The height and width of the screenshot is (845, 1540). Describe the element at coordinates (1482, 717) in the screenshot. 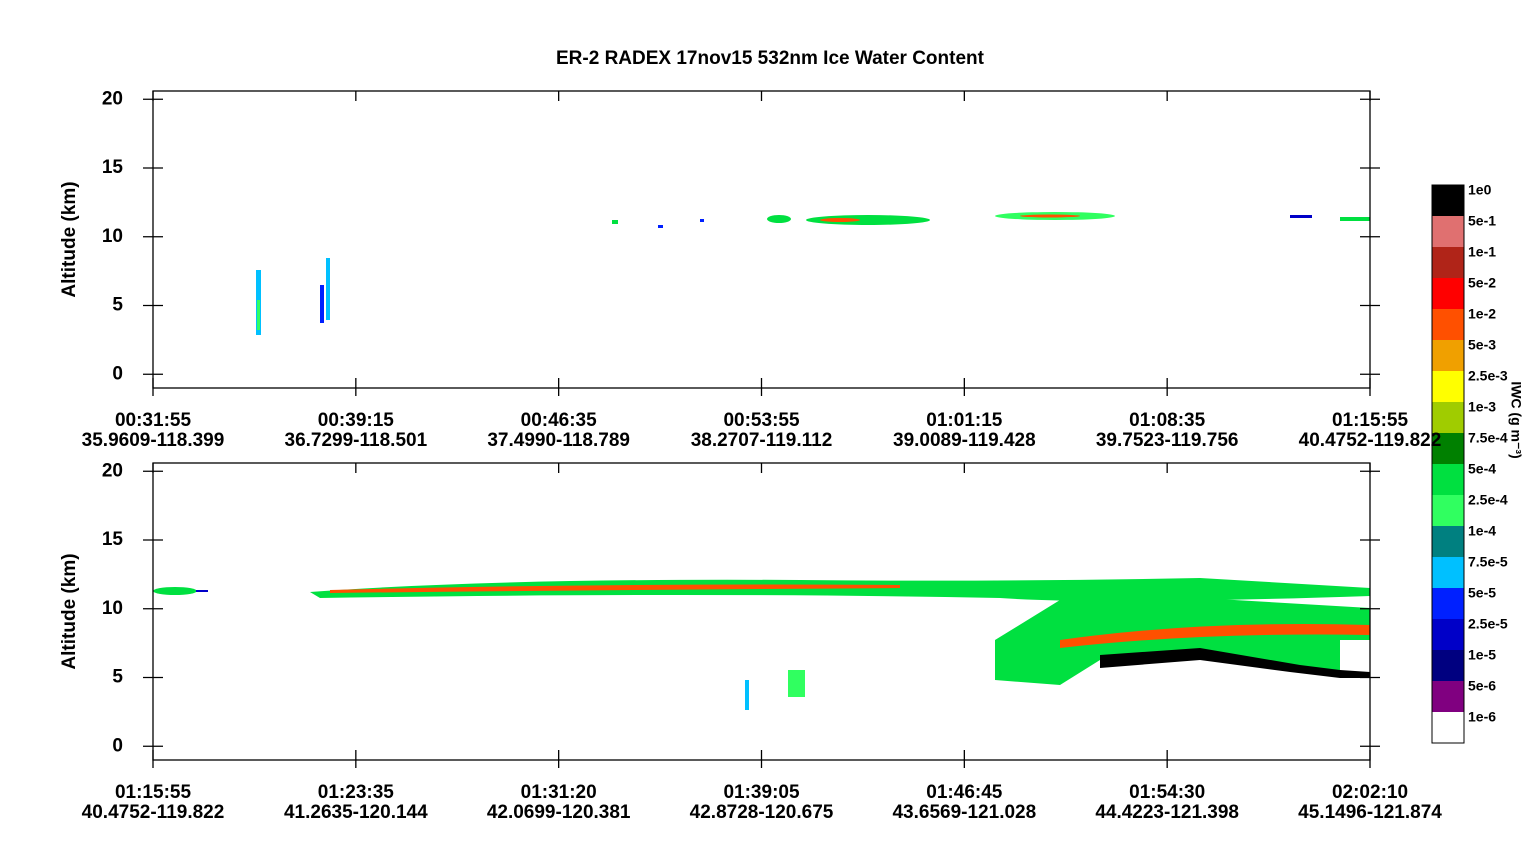

I see `colorbar-tick-label: 1e-6` at that location.